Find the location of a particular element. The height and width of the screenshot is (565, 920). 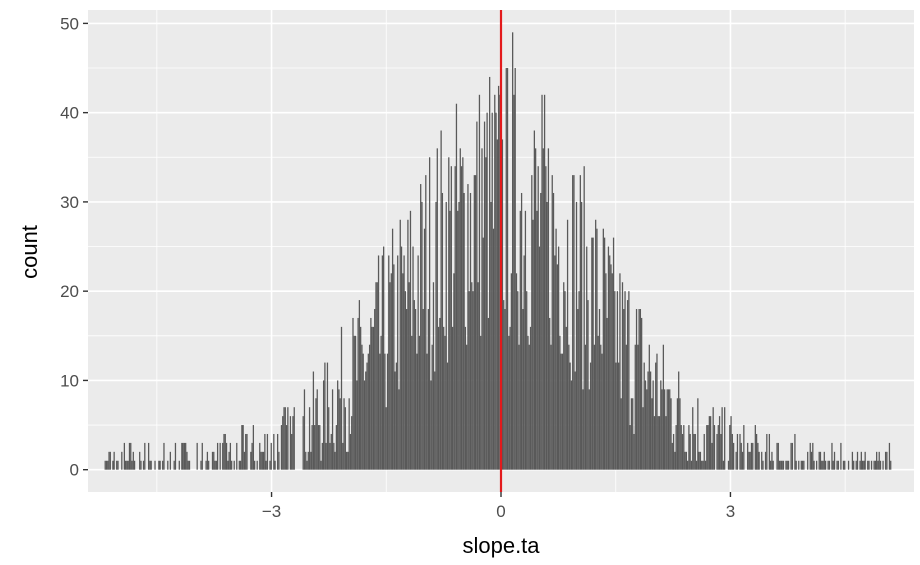

x-tick-label: 3 is located at coordinates (730, 511).